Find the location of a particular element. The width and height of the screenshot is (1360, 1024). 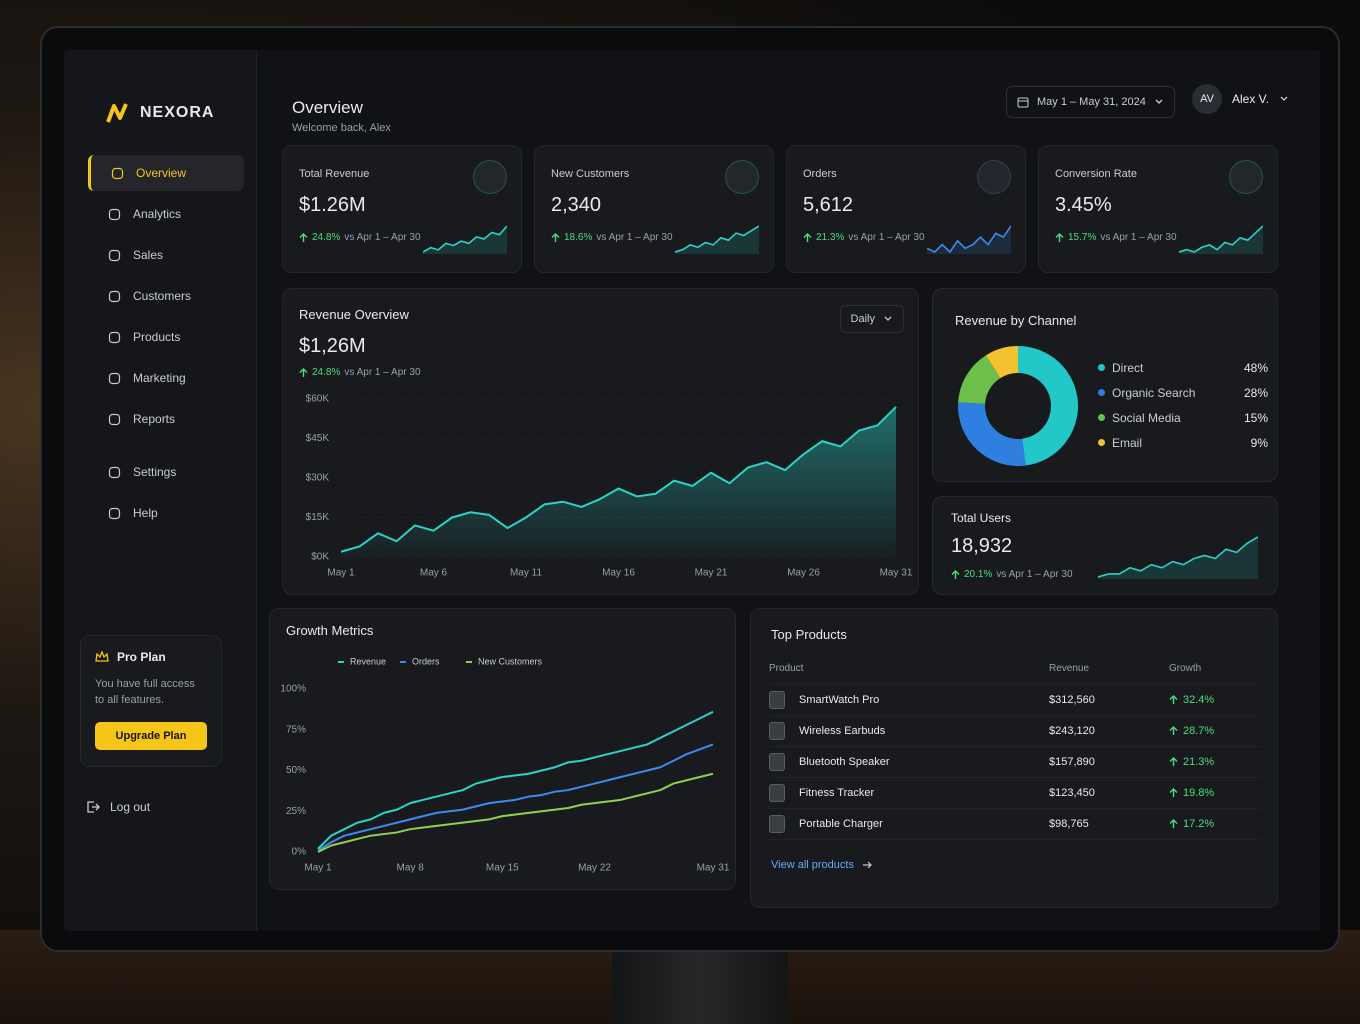

logo: NEXORA is located at coordinates (160, 113).